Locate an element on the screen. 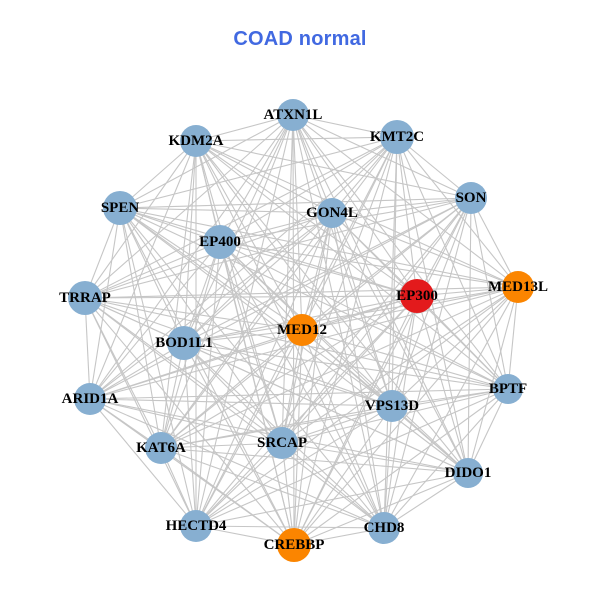 This screenshot has width=600, height=600. node-ARID1A is located at coordinates (90, 399).